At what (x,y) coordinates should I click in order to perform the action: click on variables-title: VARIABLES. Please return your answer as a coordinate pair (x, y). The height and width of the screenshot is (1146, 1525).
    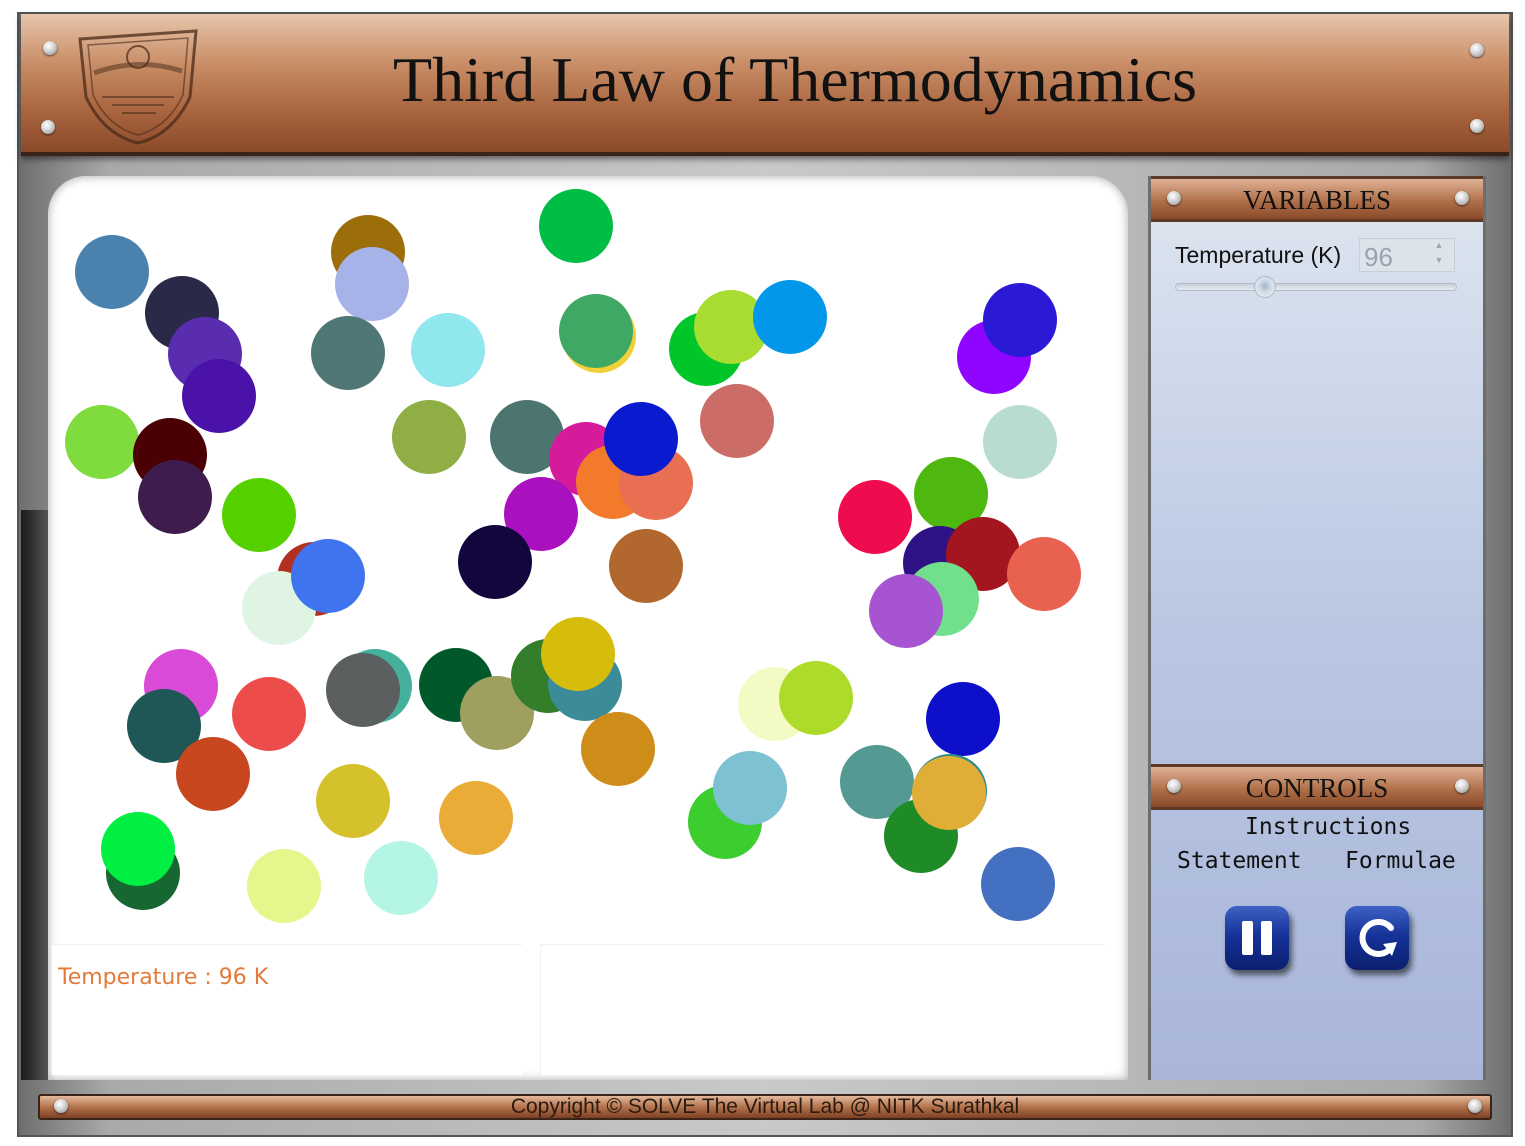
    Looking at the image, I should click on (1317, 200).